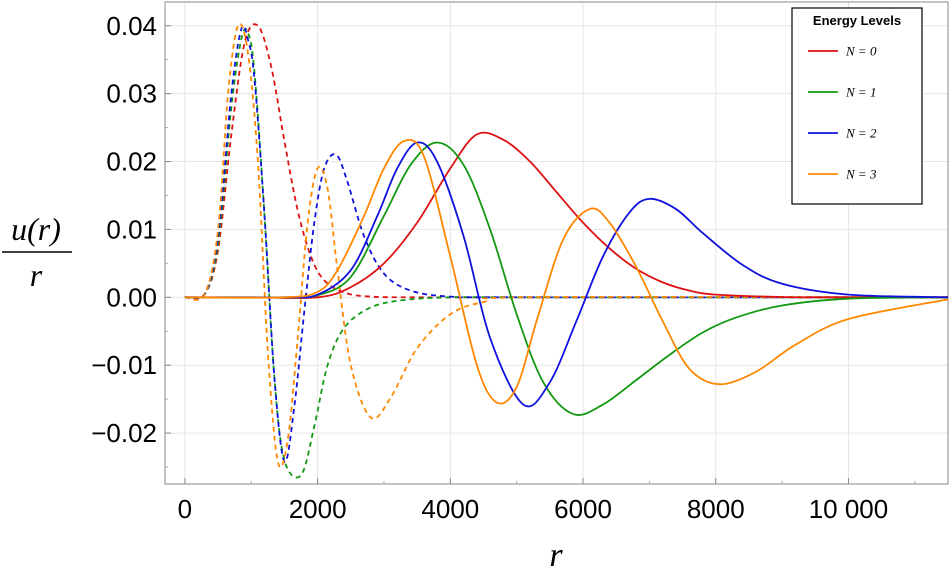 The width and height of the screenshot is (950, 582). I want to click on y-tick-label: 0.01, so click(131, 229).